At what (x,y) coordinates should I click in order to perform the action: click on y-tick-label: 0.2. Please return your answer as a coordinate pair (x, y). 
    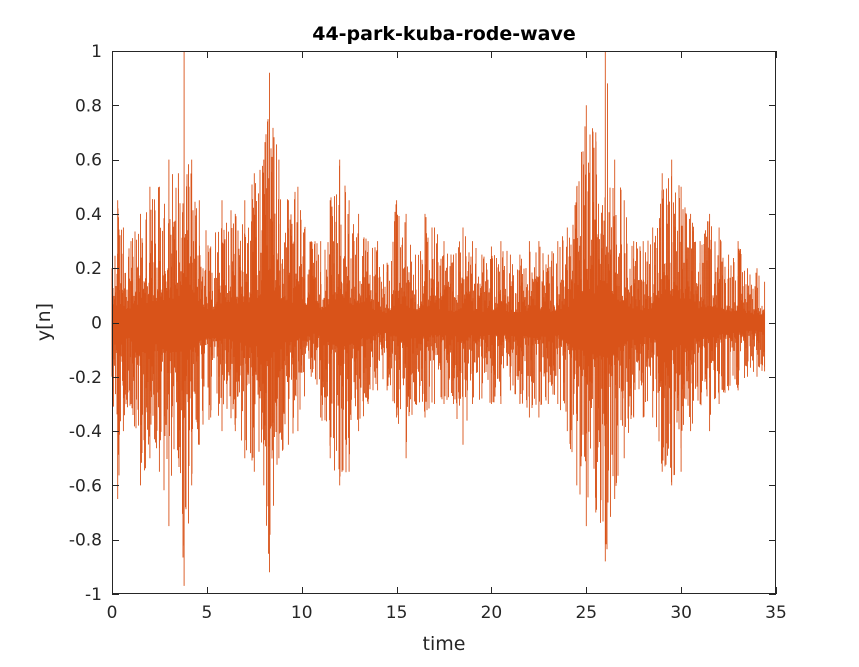
    Looking at the image, I should click on (88, 269).